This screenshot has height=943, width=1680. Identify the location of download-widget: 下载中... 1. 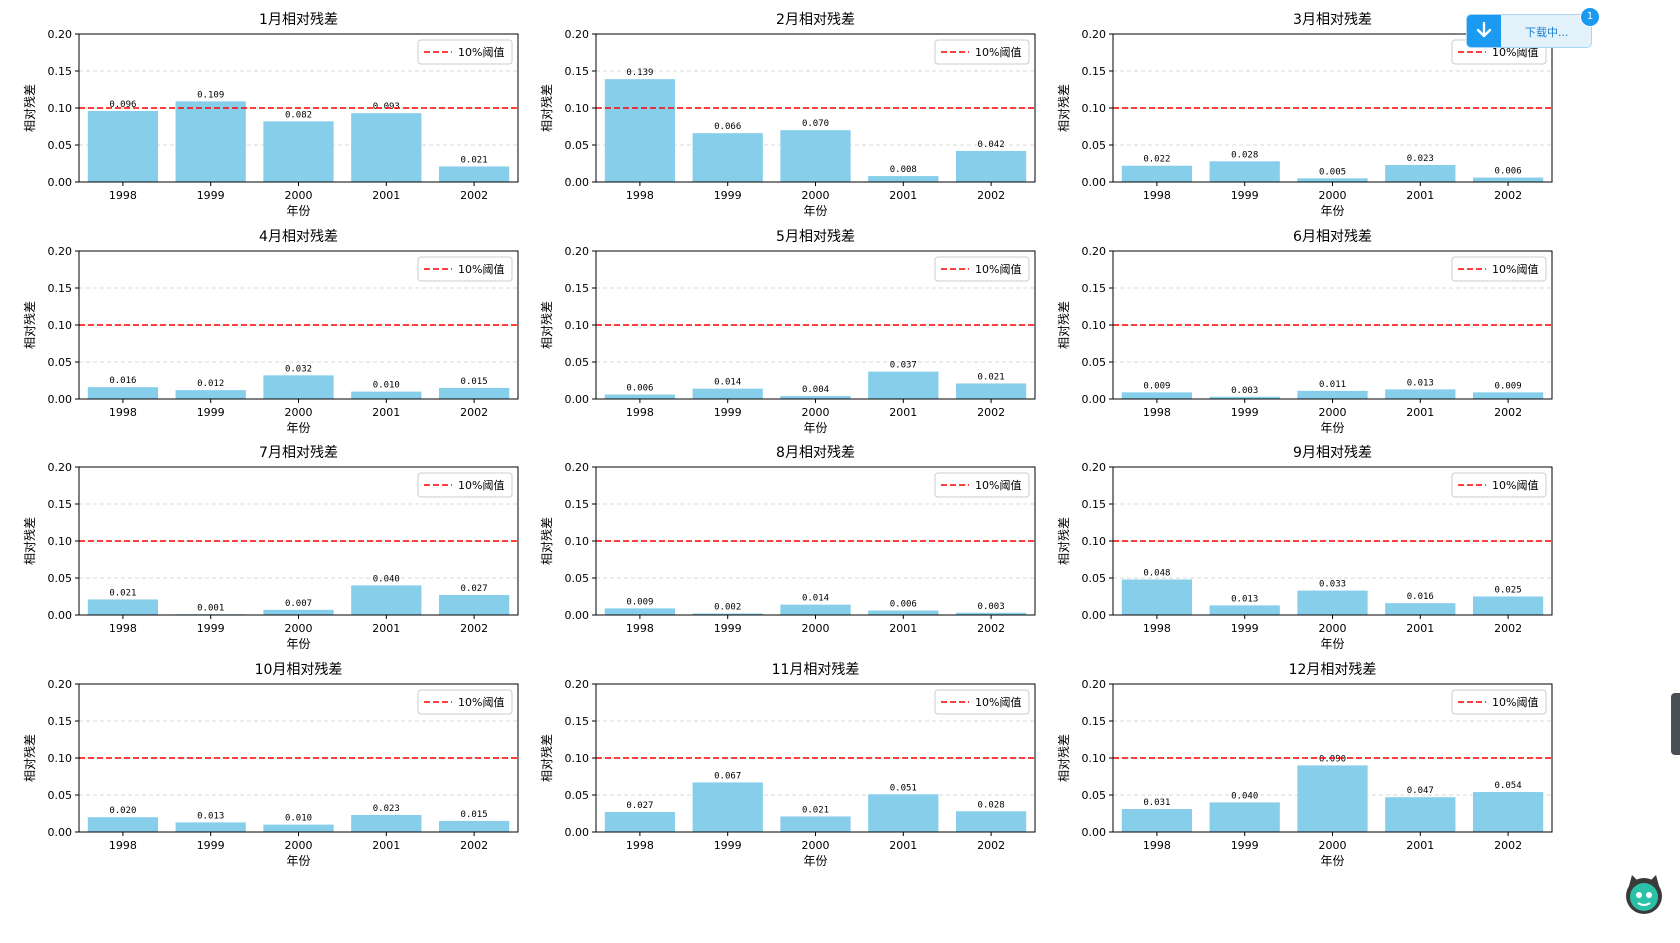
(1533, 27).